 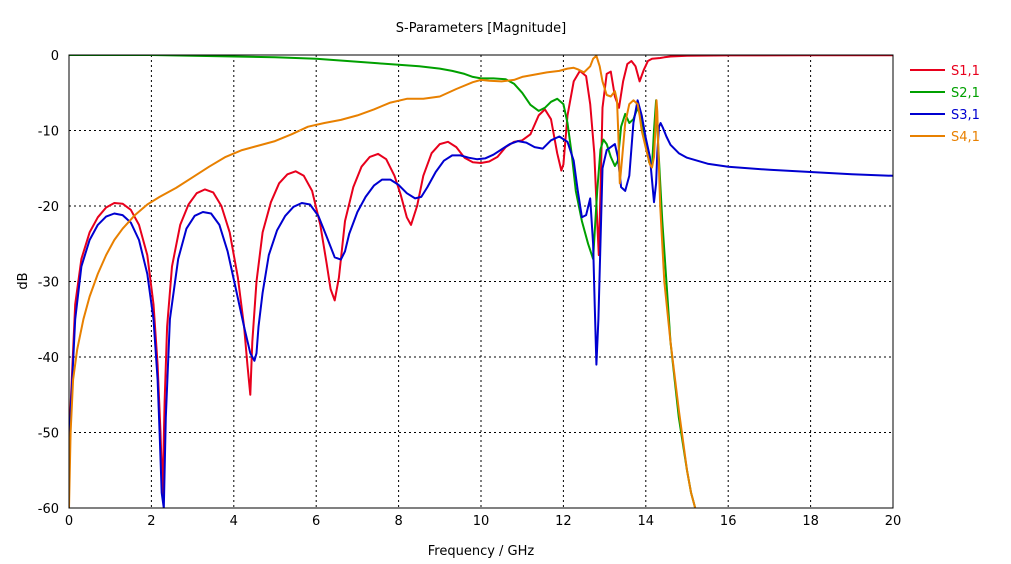 What do you see at coordinates (48, 207) in the screenshot?
I see `y-tick-label: -20` at bounding box center [48, 207].